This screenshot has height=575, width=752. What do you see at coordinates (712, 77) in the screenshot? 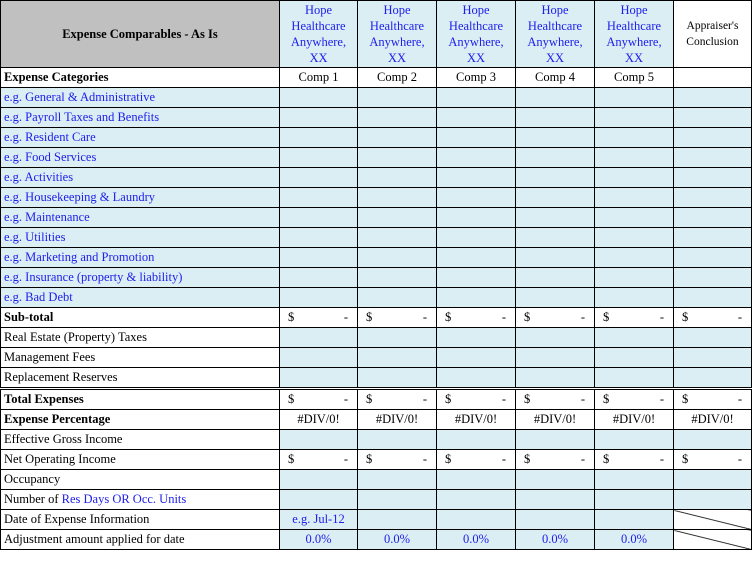
I see `conclusion-label` at bounding box center [712, 77].